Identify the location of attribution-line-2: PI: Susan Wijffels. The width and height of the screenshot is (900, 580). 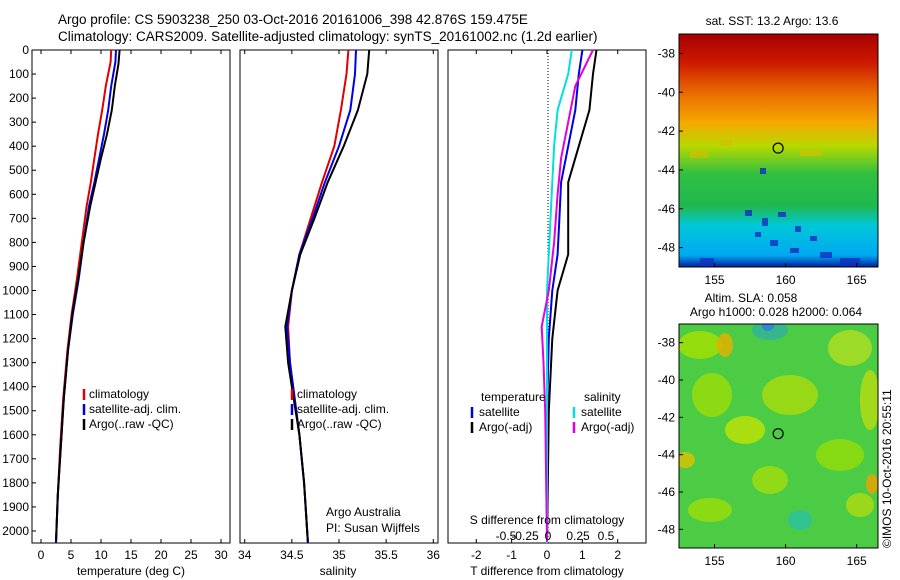
(373, 528).